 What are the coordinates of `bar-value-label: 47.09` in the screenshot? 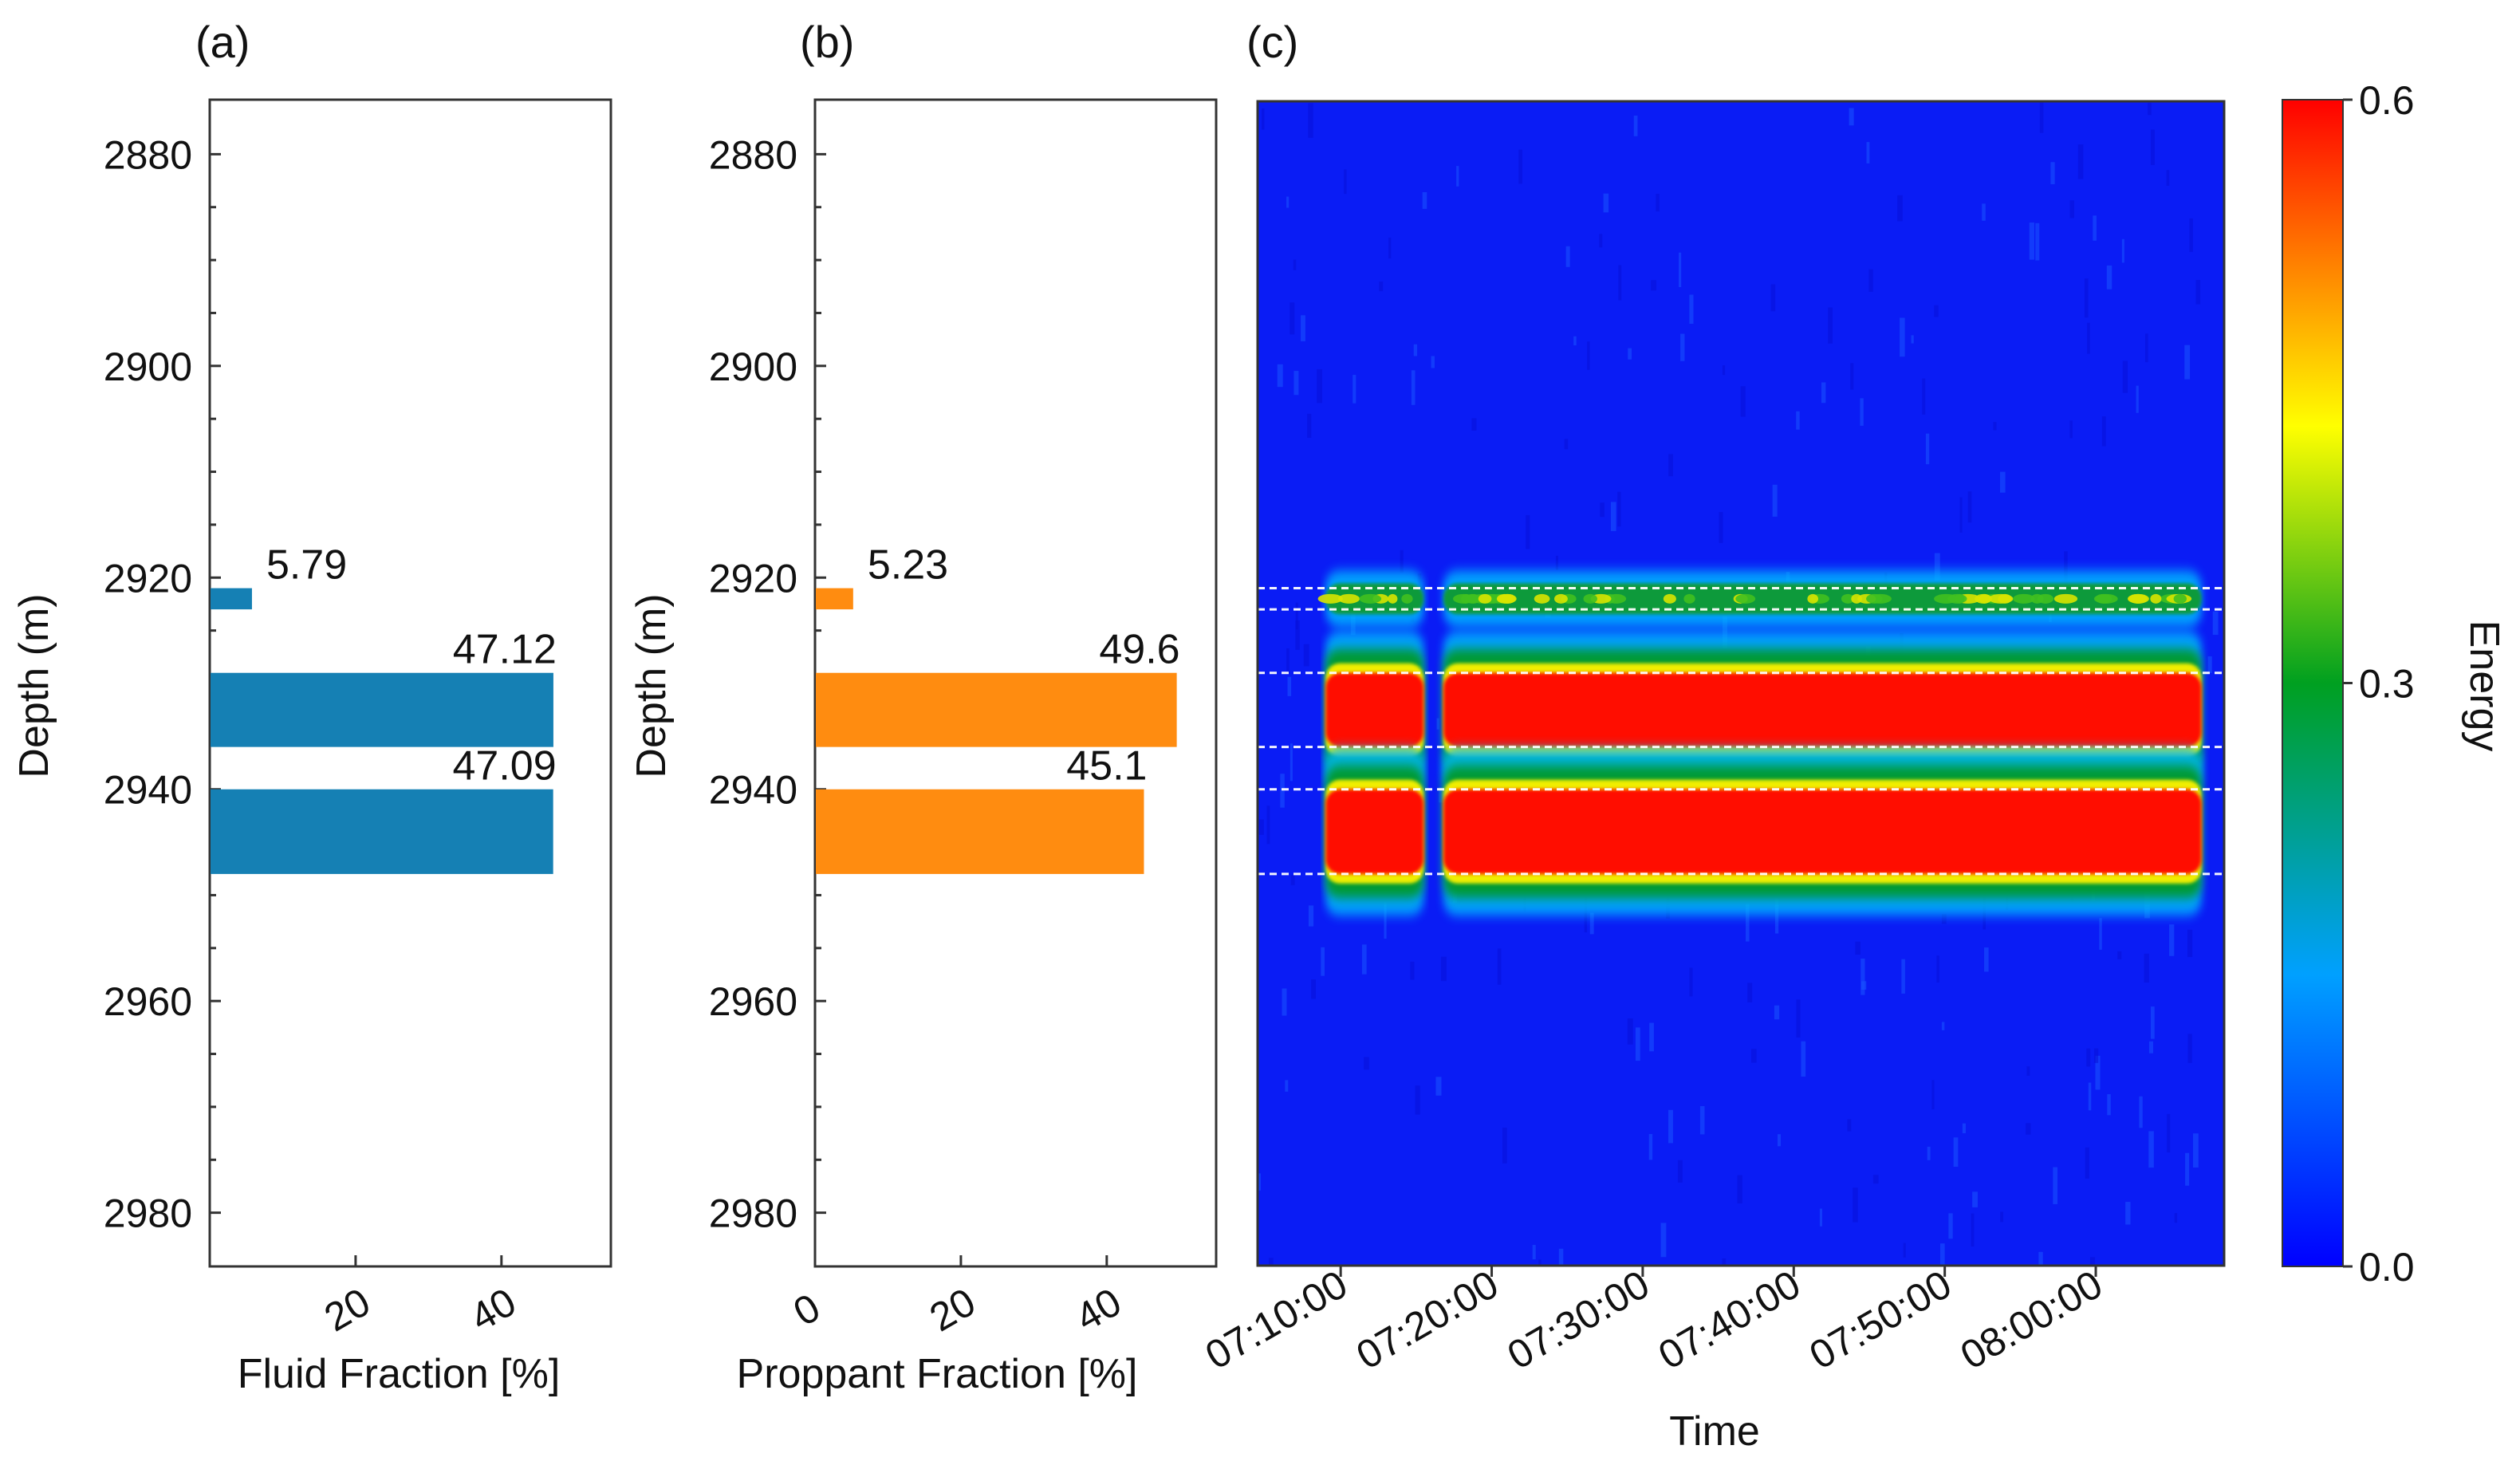 It's located at (505, 766).